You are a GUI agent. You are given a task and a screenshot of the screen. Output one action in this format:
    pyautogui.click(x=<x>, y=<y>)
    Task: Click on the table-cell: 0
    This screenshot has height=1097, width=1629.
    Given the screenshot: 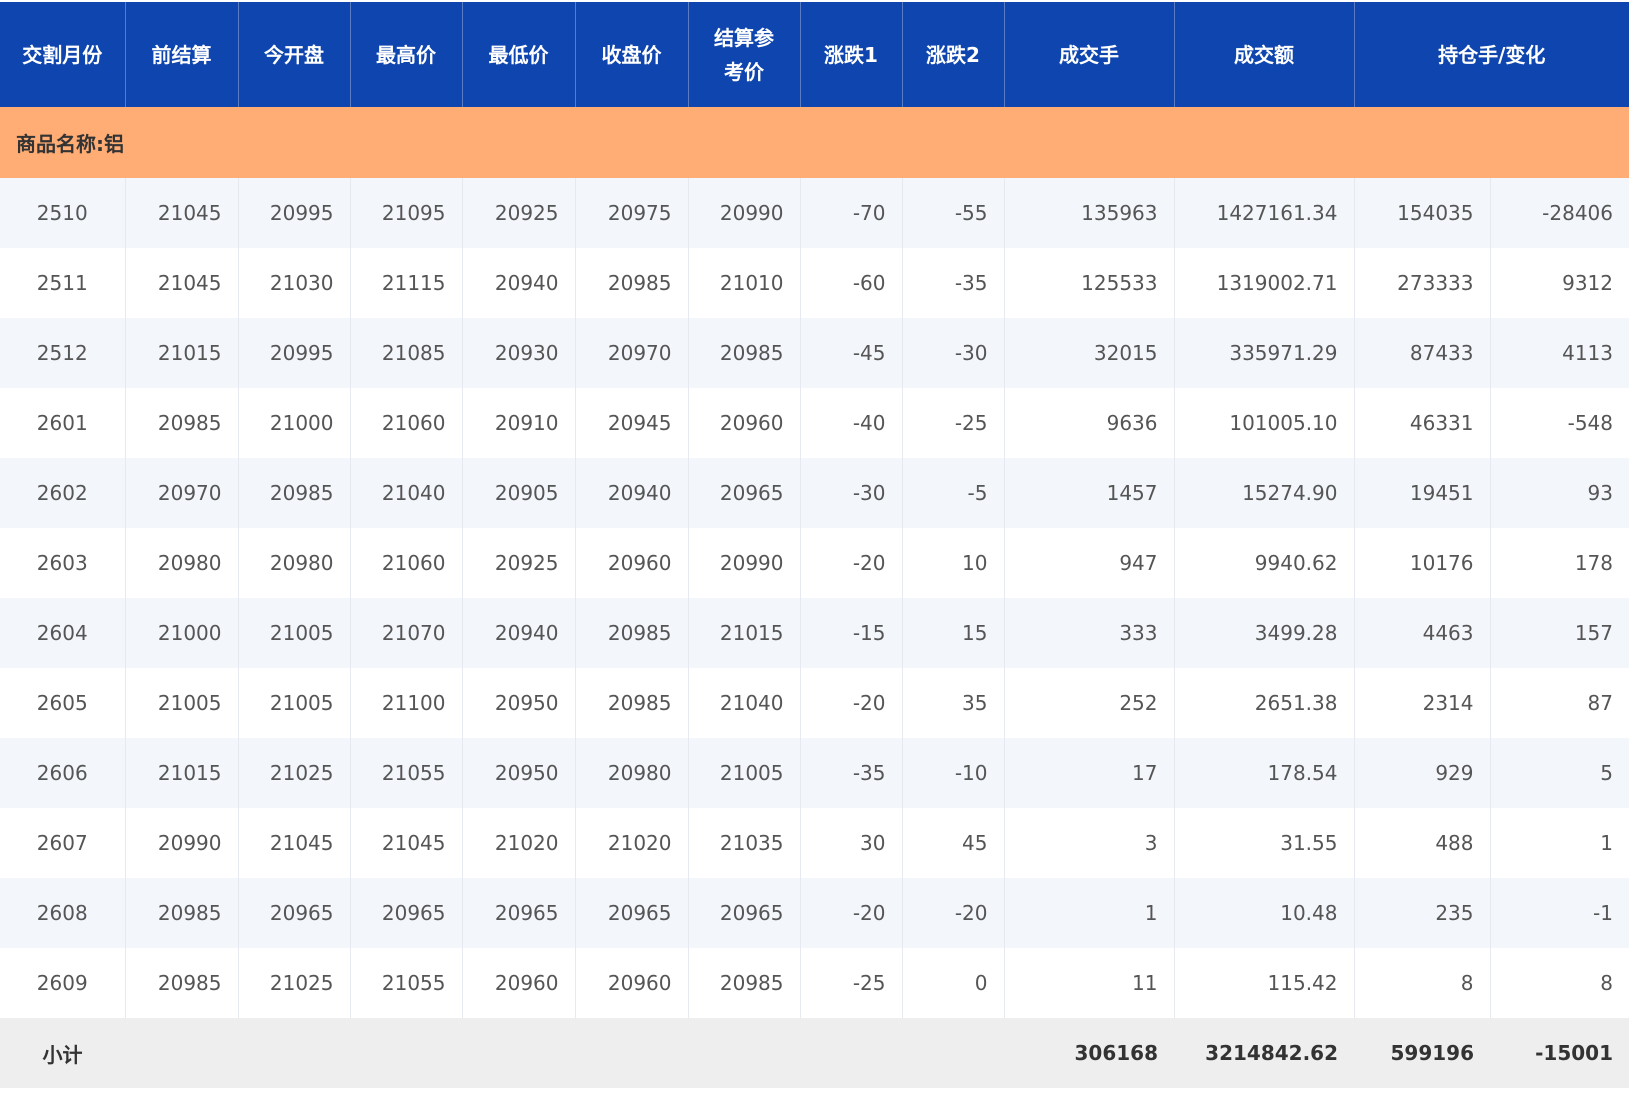 What is the action you would take?
    pyautogui.click(x=952, y=983)
    